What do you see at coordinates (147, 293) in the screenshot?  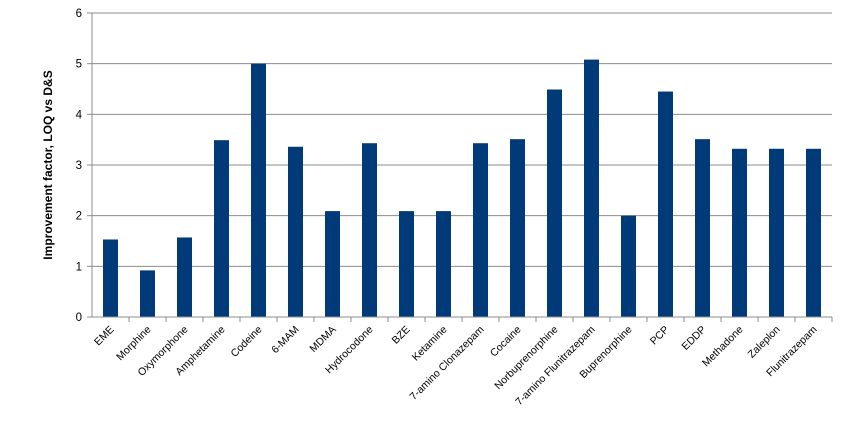 I see `bar-morphine` at bounding box center [147, 293].